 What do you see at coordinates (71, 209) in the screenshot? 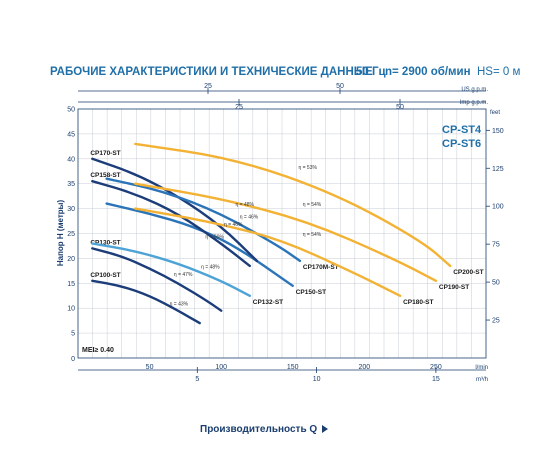
I see `y-tick-label: 30` at bounding box center [71, 209].